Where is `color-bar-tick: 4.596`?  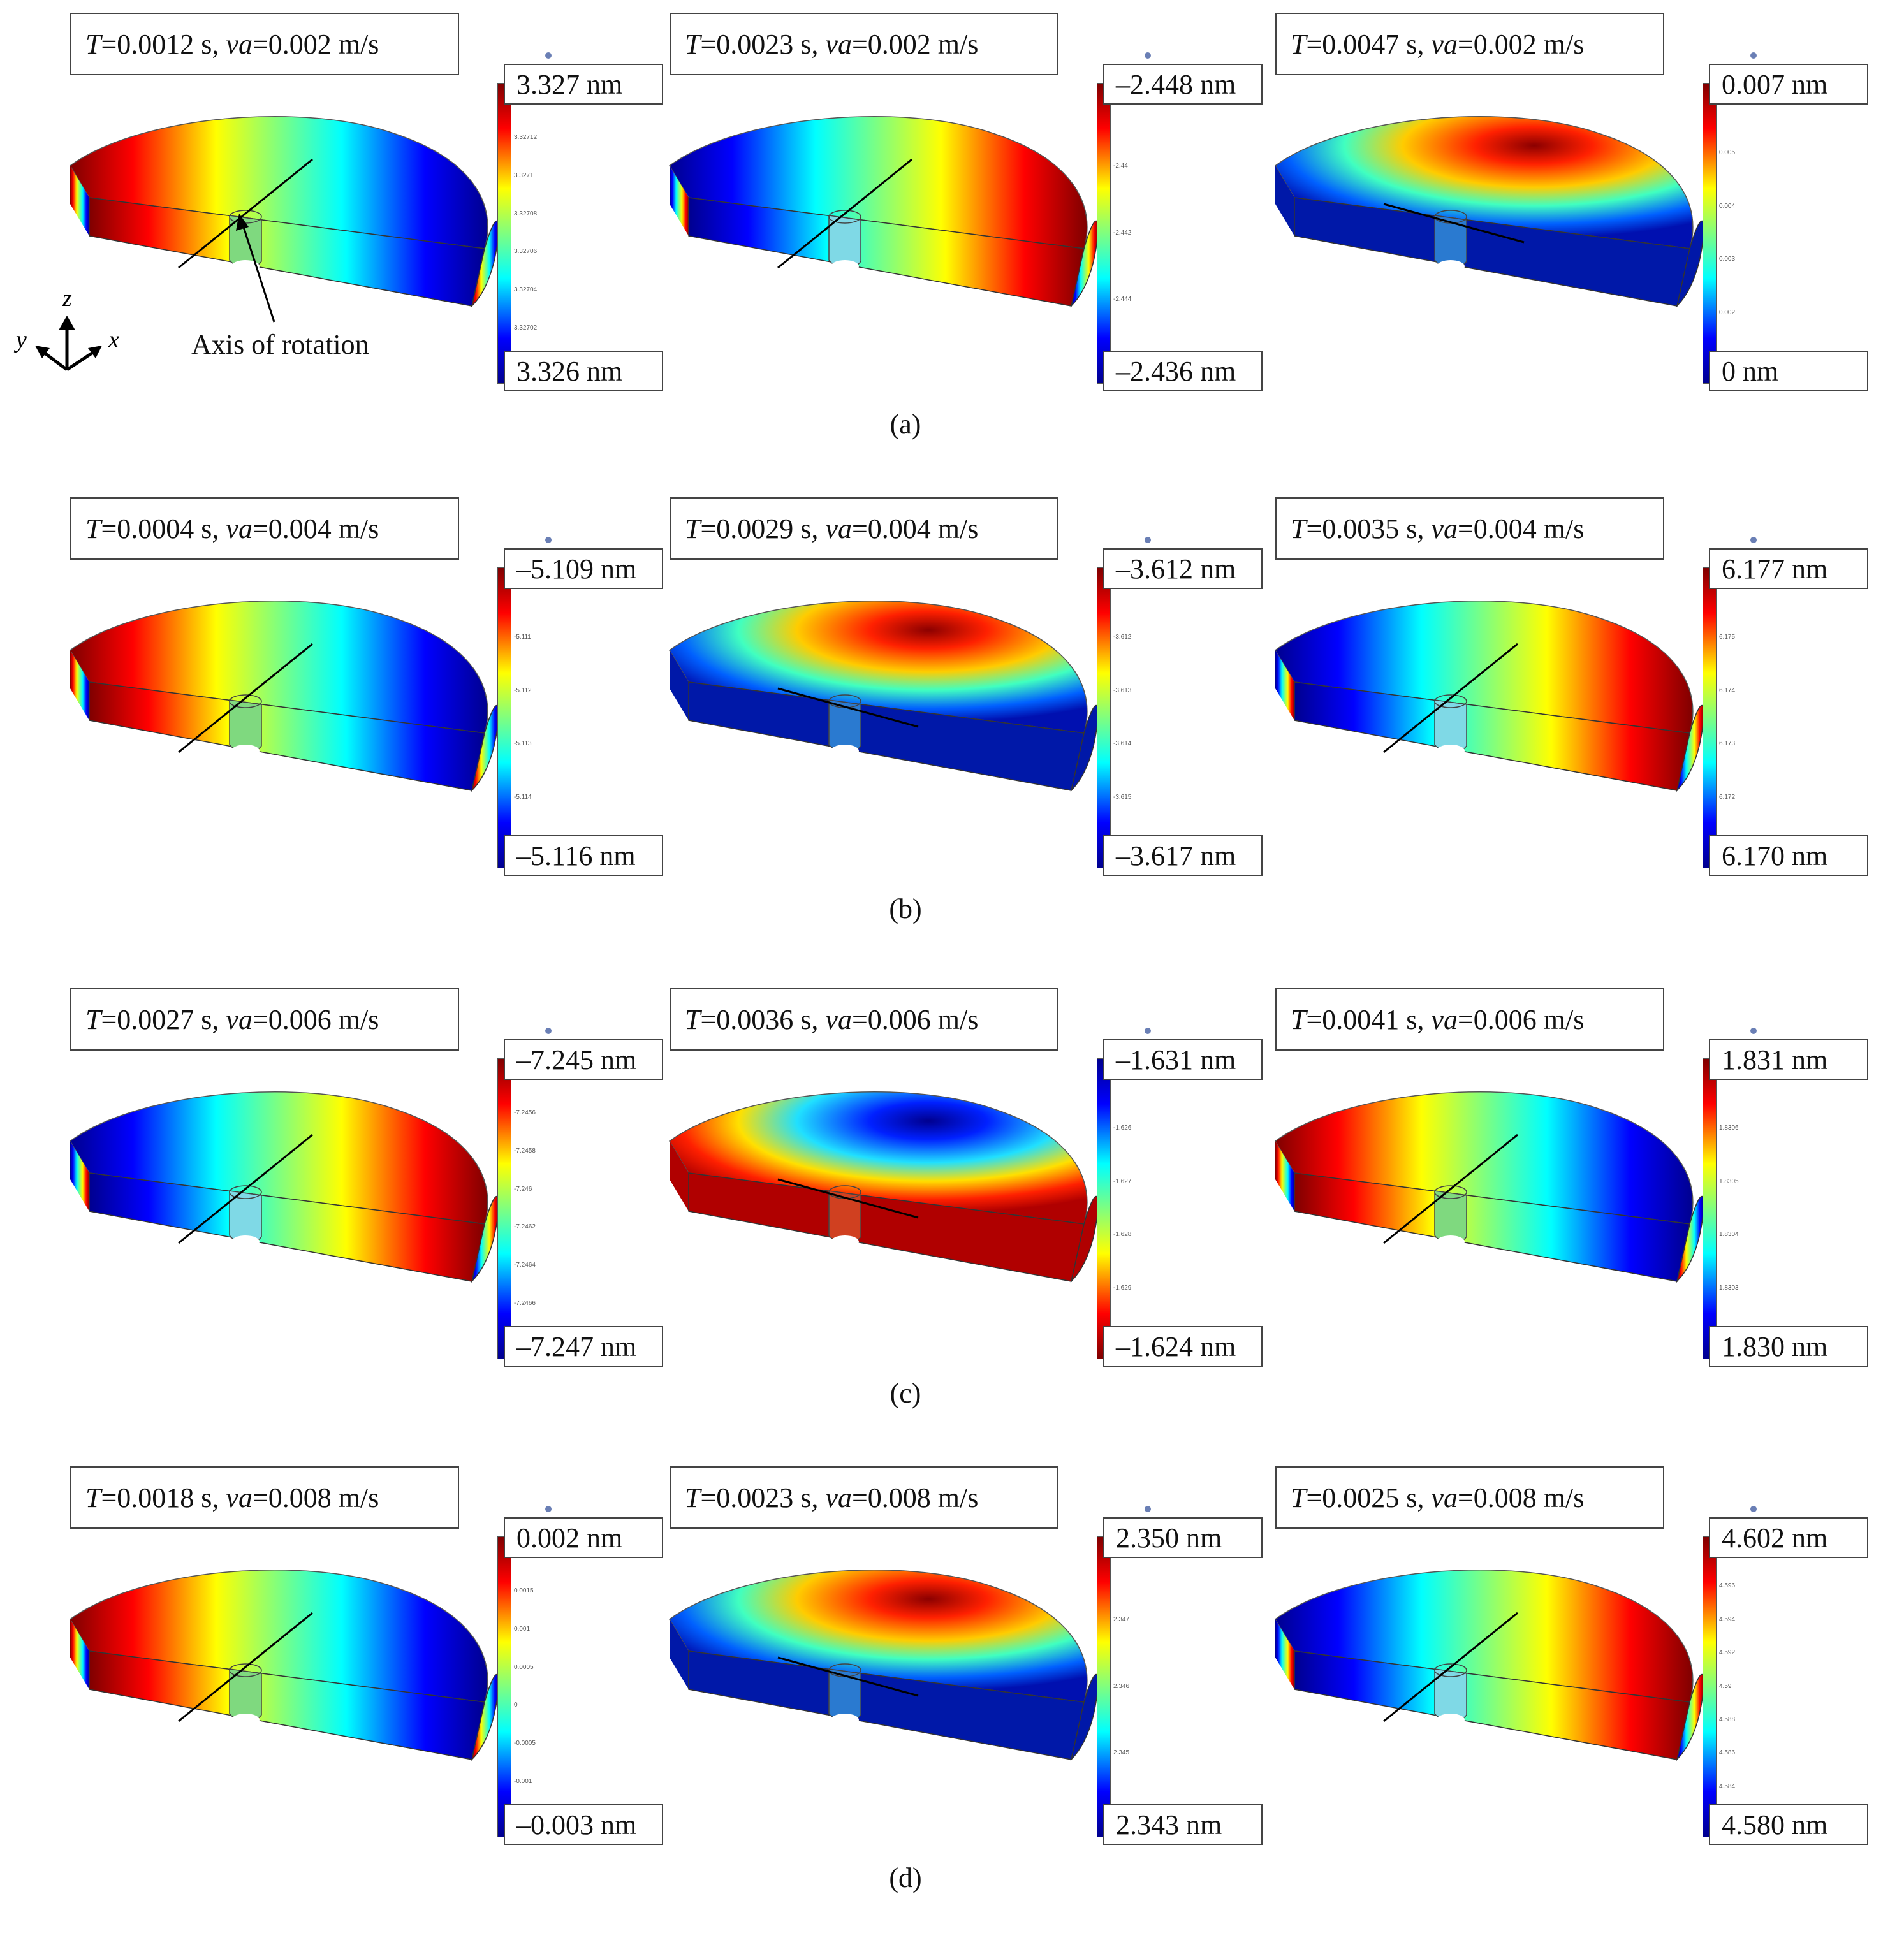 color-bar-tick: 4.596 is located at coordinates (1727, 1586).